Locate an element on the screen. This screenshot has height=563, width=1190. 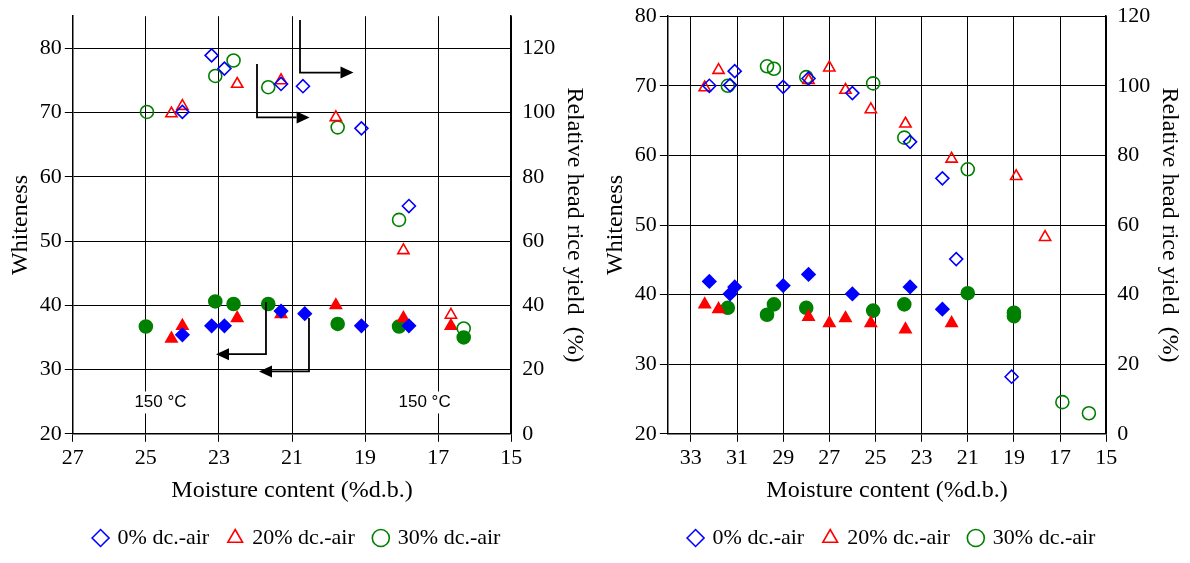
x-tick-label: 29 is located at coordinates (783, 456).